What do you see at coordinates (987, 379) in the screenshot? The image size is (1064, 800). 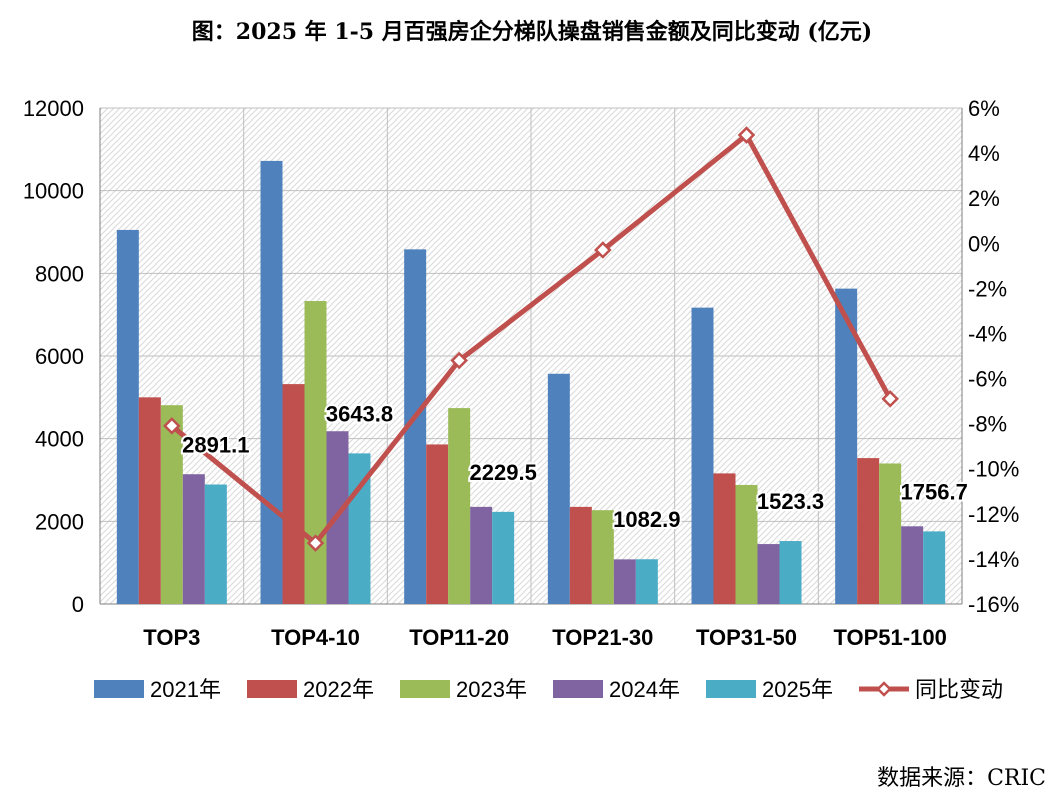 I see `y-right-tick-label: -6%` at bounding box center [987, 379].